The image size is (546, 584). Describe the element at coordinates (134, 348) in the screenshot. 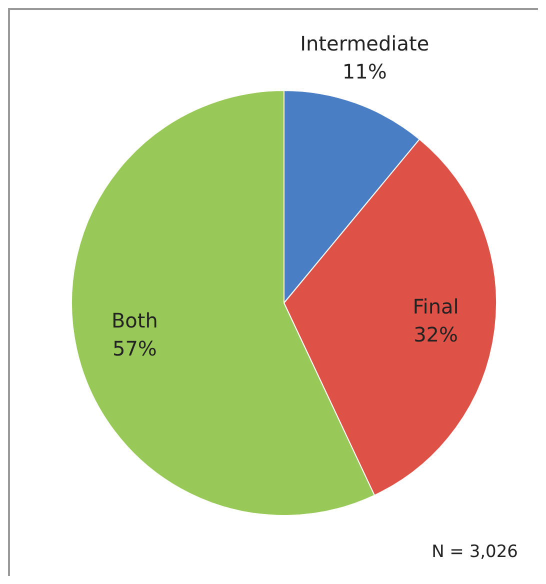

I see `data-label: 57%` at that location.